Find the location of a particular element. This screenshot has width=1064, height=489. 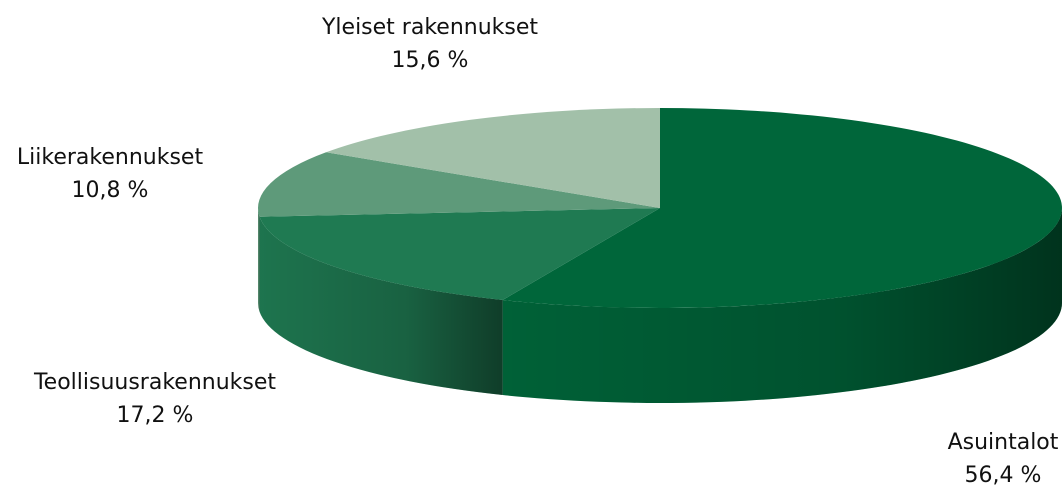

slice-value-label: 56,4 % is located at coordinates (1003, 475).